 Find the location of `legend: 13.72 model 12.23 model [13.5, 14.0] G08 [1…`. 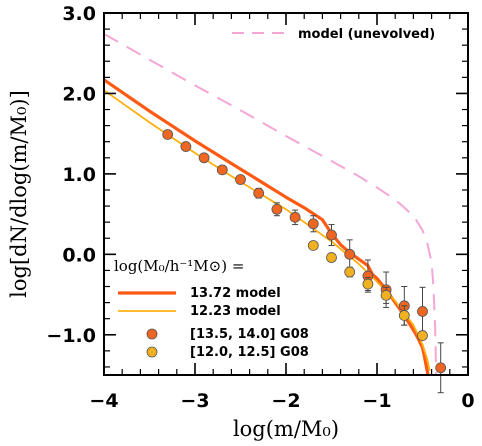

legend: 13.72 model 12.23 model [13.5, 14.0] G08 [1… is located at coordinates (213, 323).